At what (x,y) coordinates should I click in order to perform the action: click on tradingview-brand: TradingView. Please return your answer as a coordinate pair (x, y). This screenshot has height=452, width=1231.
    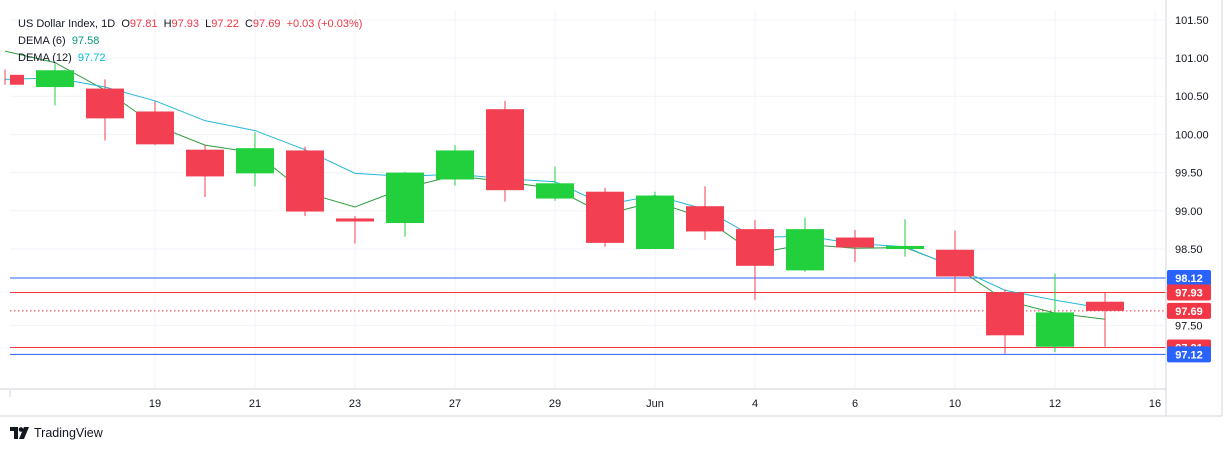
    Looking at the image, I should click on (56, 433).